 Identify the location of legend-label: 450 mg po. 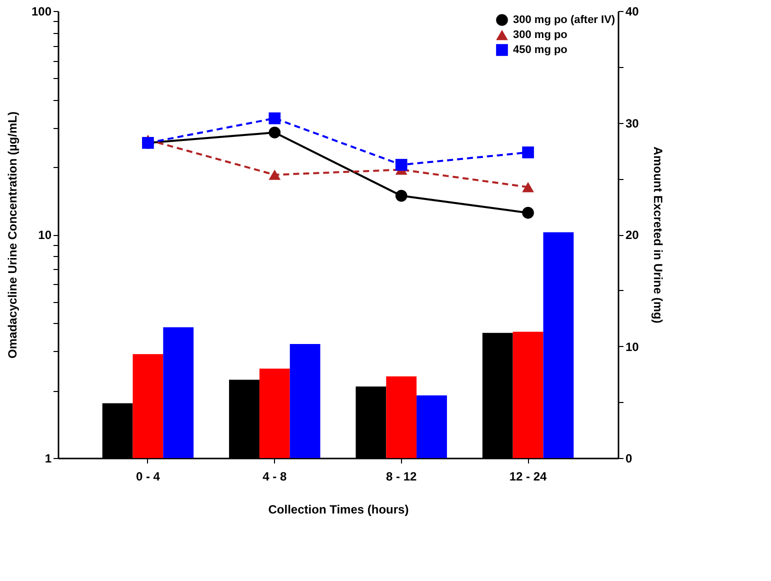
(540, 50).